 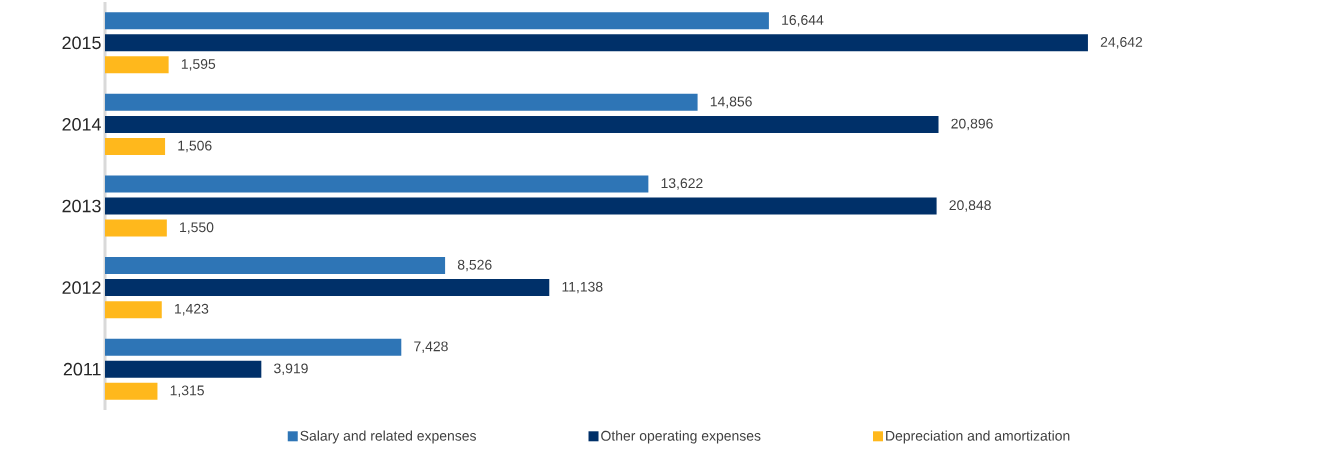 What do you see at coordinates (81, 43) in the screenshot?
I see `y-tick-label: 2015` at bounding box center [81, 43].